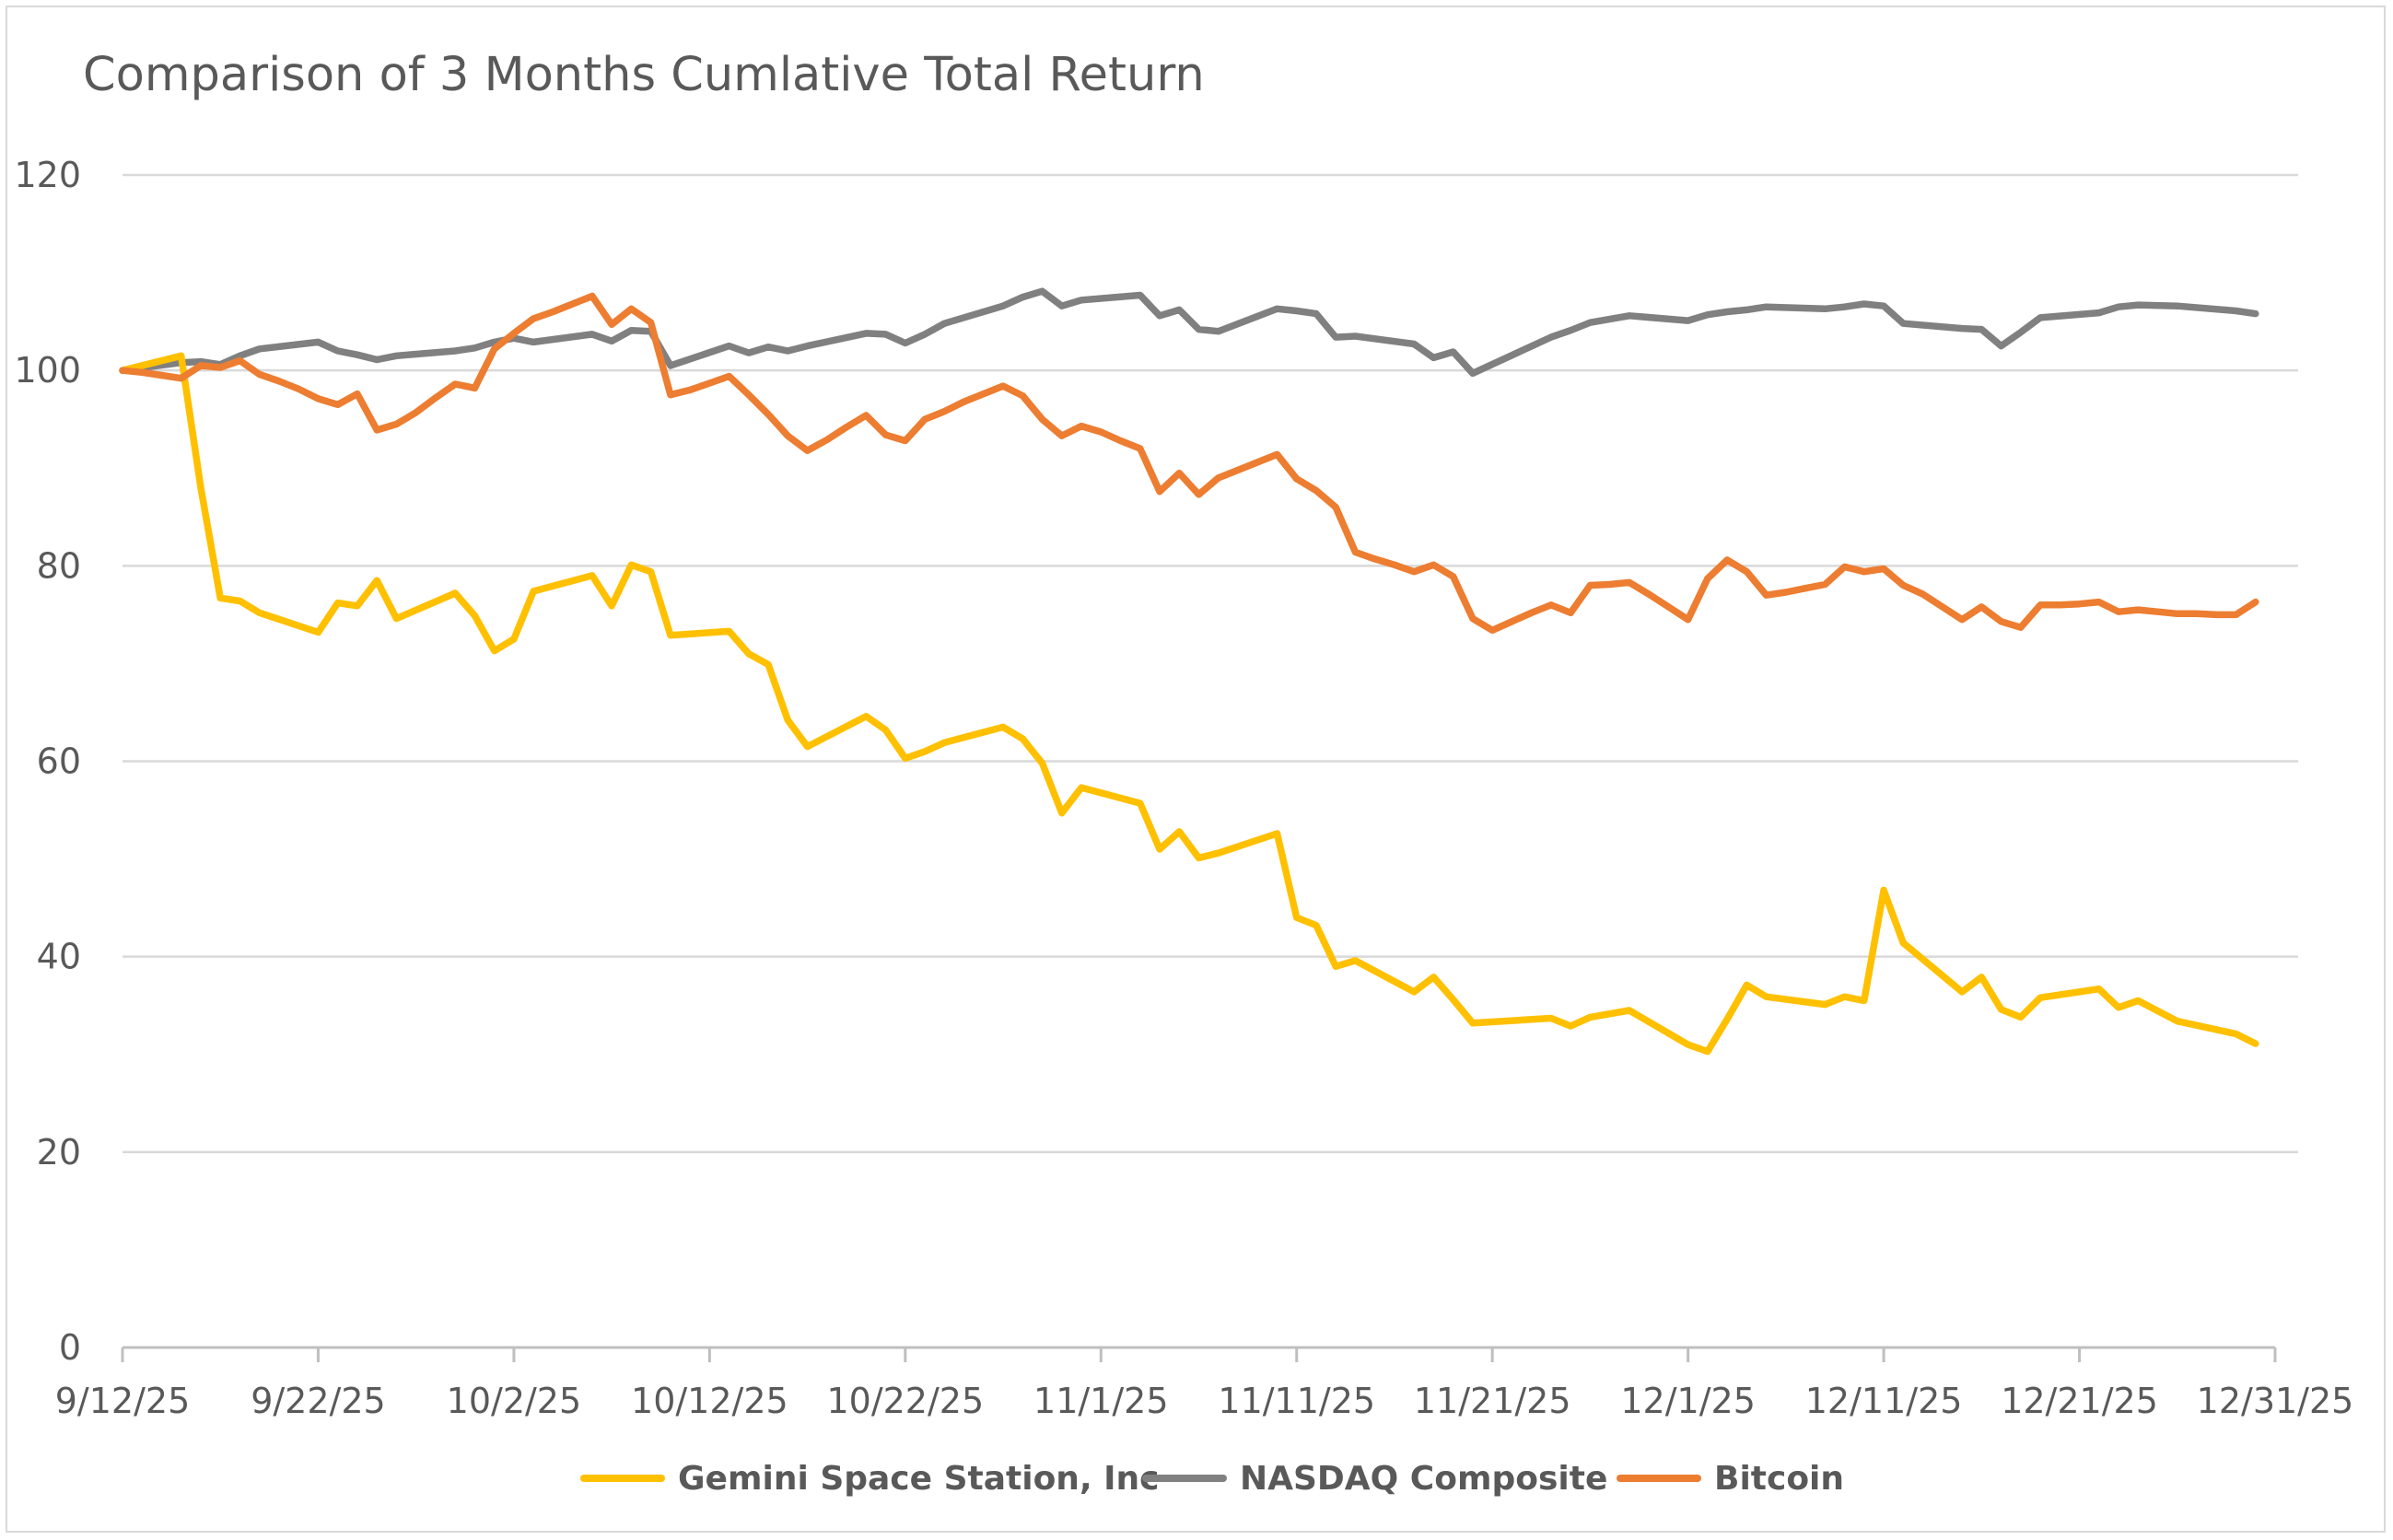 This screenshot has height=1540, width=2393. Describe the element at coordinates (905, 1401) in the screenshot. I see `x-tick-label-4: 10/22/25` at that location.